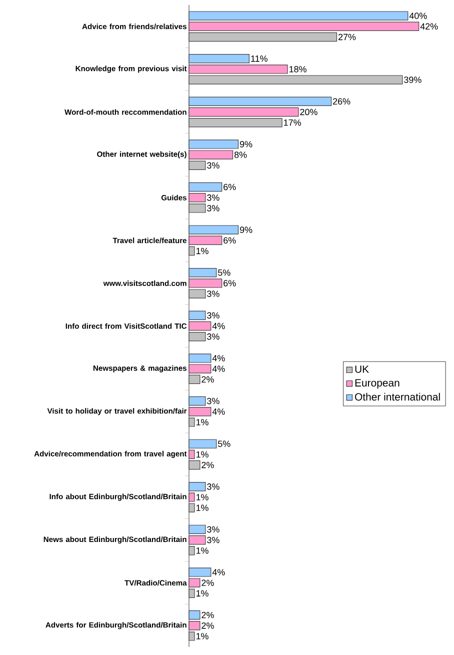  What do you see at coordinates (292, 122) in the screenshot?
I see `data-label: 17%` at bounding box center [292, 122].